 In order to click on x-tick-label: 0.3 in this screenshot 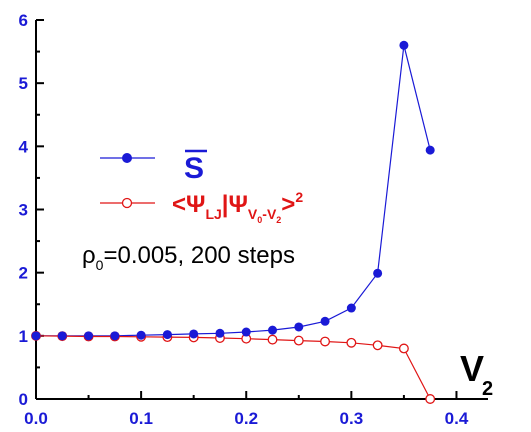, I will do `click(352, 418)`.